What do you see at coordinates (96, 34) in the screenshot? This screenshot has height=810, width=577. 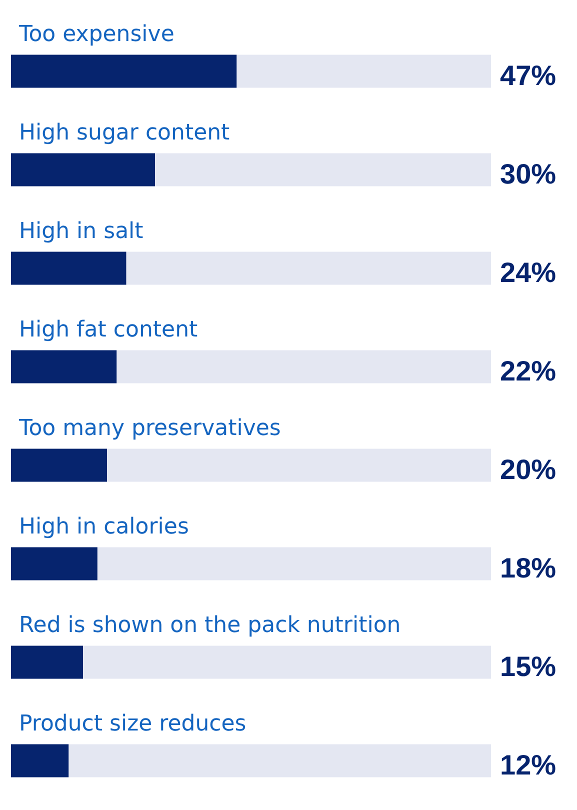 I see `y-tick-label: Too expensive` at bounding box center [96, 34].